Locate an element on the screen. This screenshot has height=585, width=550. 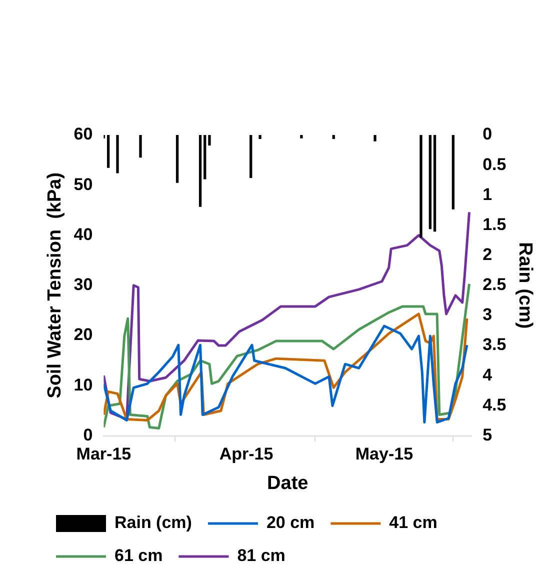
y-tick-label: 40 is located at coordinates (83, 234).